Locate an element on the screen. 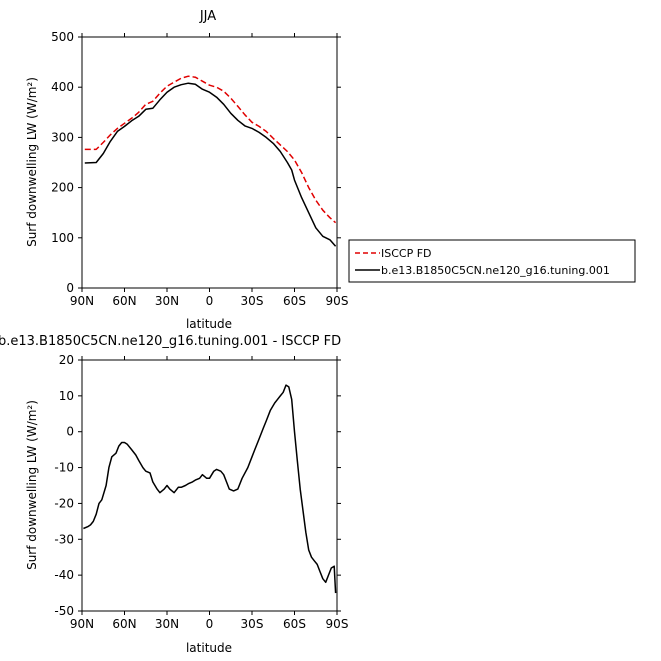  bottom-y-tick-label: 20 is located at coordinates (66, 360).